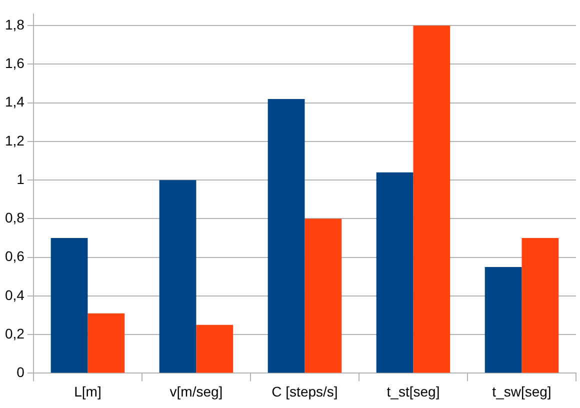 Image resolution: width=580 pixels, height=408 pixels. I want to click on y-tick-label: 0, so click(20, 372).